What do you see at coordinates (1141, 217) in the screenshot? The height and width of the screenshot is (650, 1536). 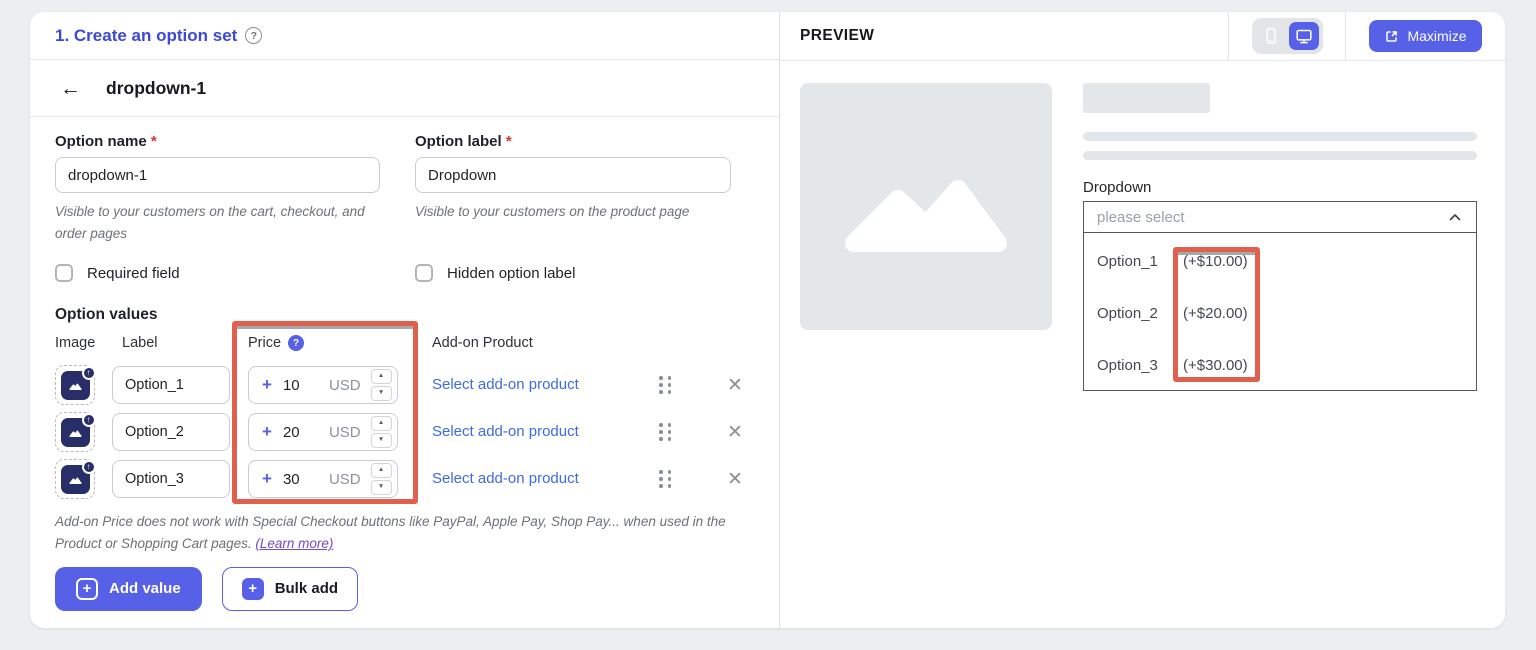 I see `select-placeholder: please select` at bounding box center [1141, 217].